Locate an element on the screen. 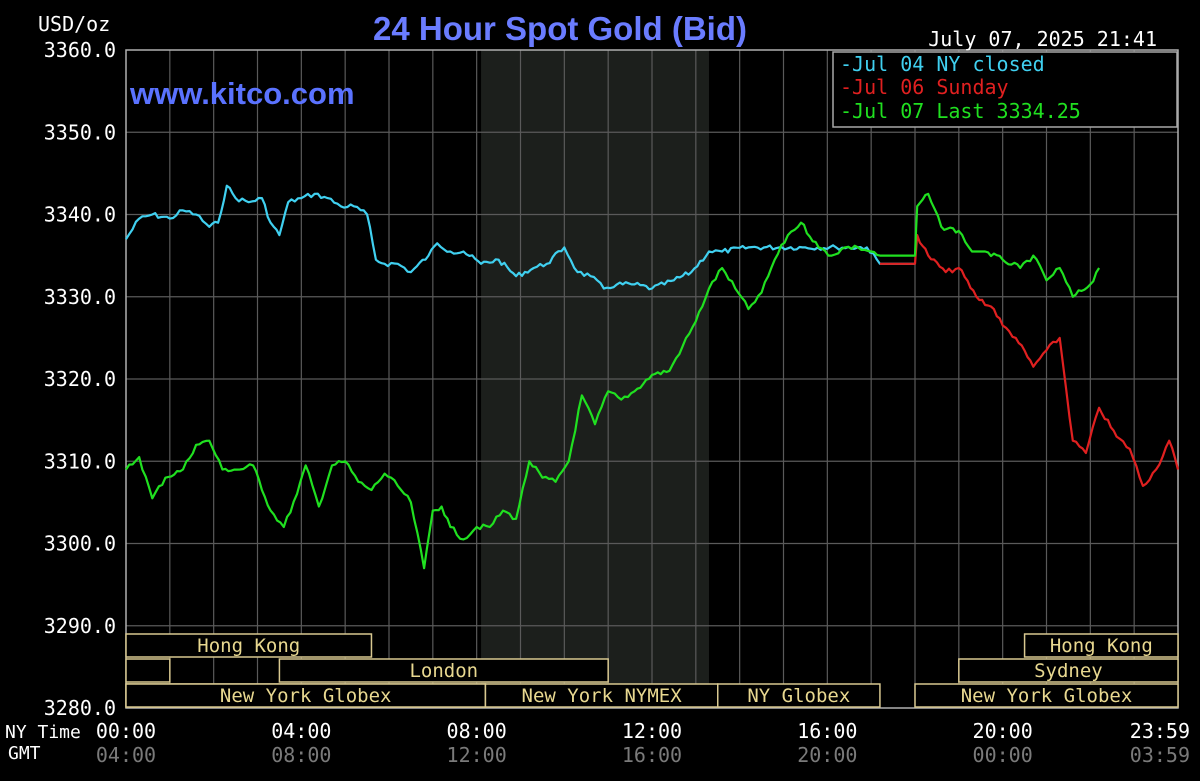 This screenshot has width=1200, height=781. unit-label: USD/oz is located at coordinates (74, 24).